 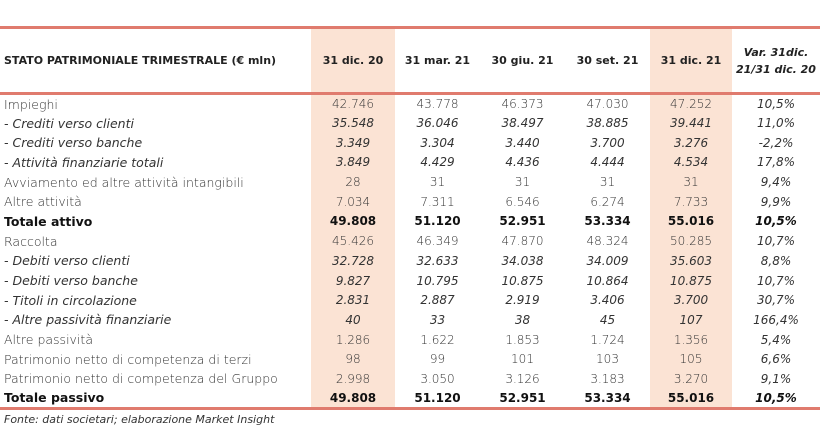 I want to click on variation-cell: 11,0%, so click(x=776, y=123).